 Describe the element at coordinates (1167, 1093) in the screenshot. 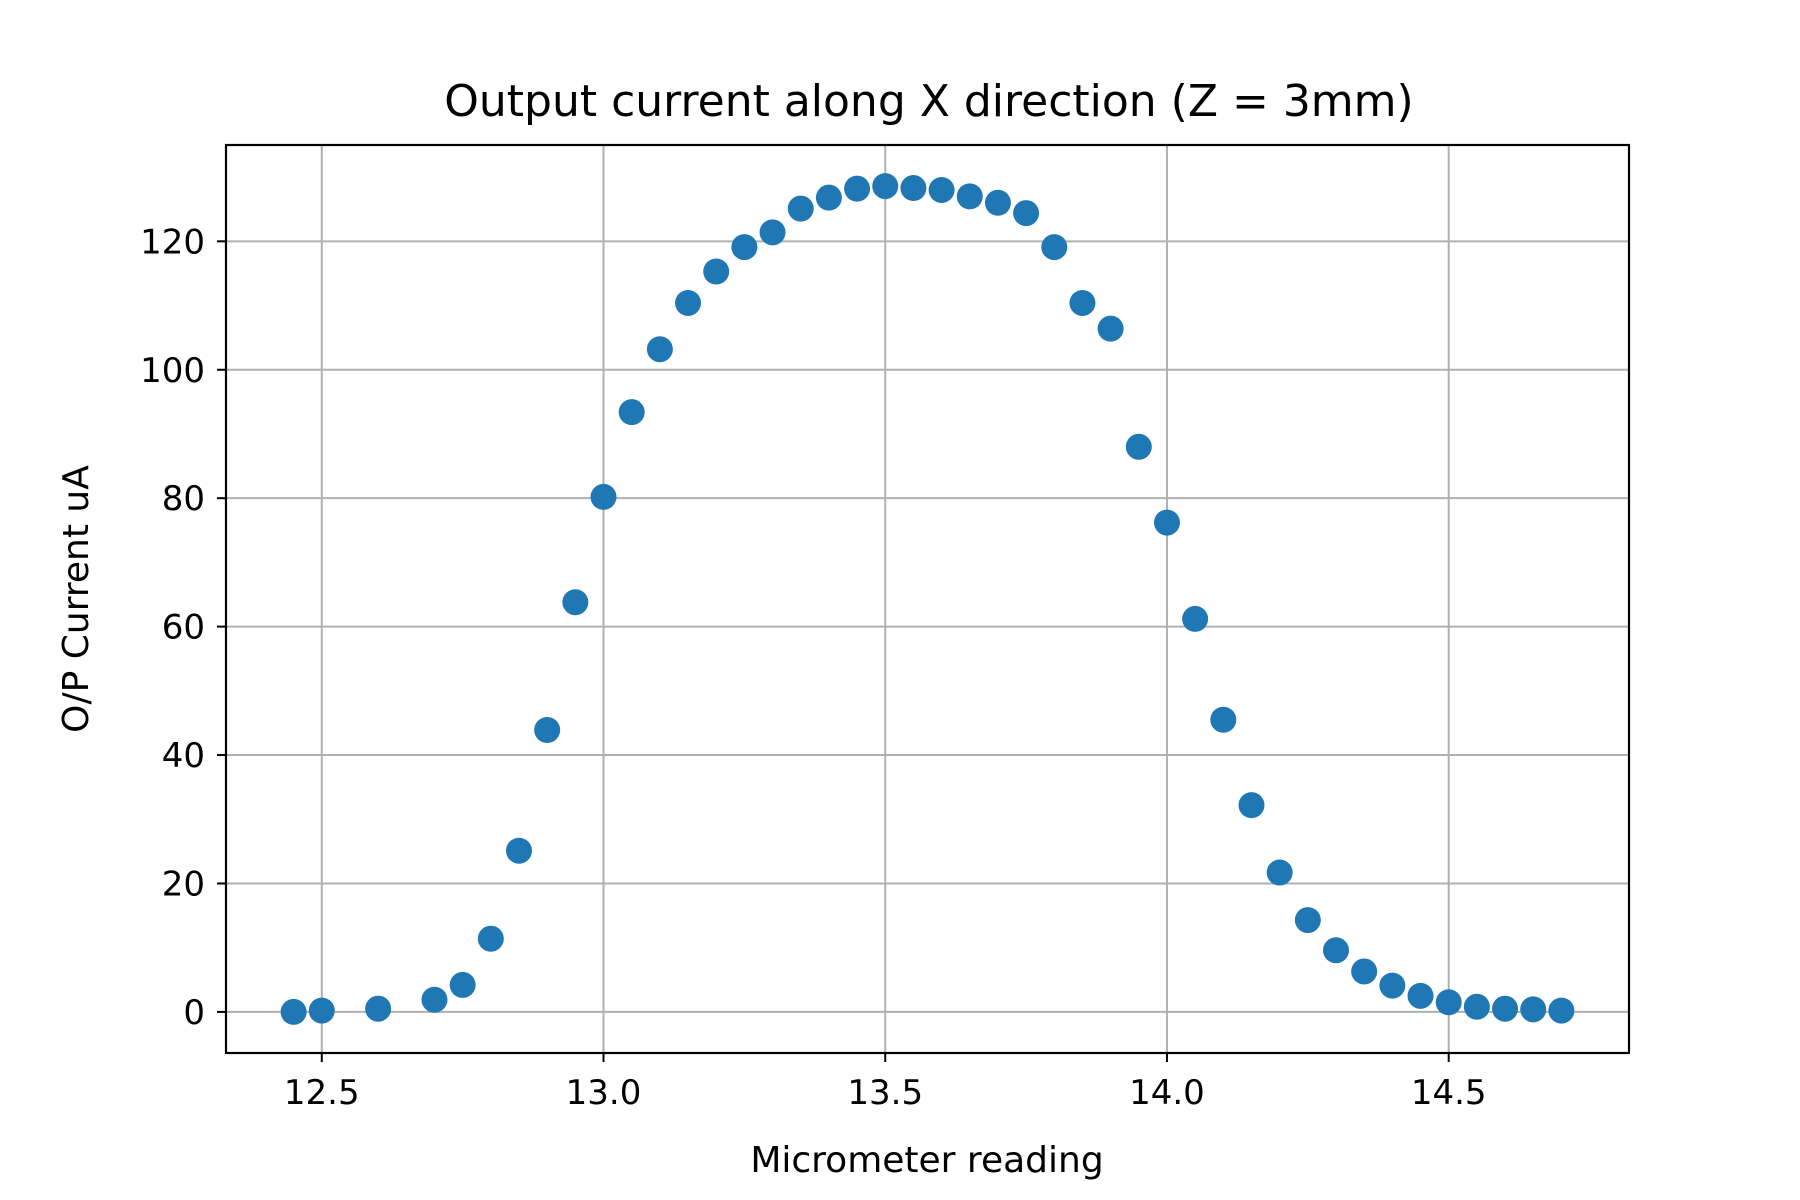

I see `x-tick-label: 14.0` at that location.